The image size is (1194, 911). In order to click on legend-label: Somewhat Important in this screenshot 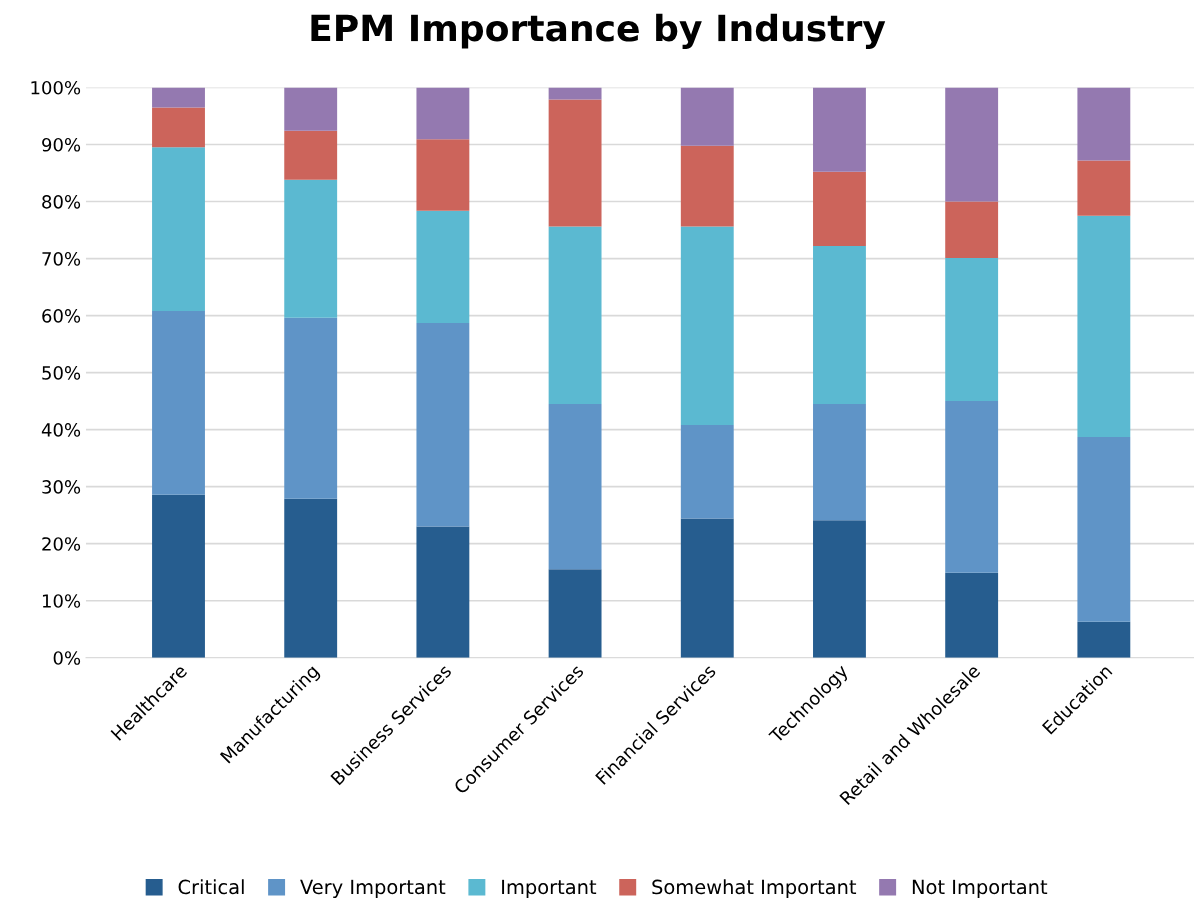, I will do `click(754, 889)`.